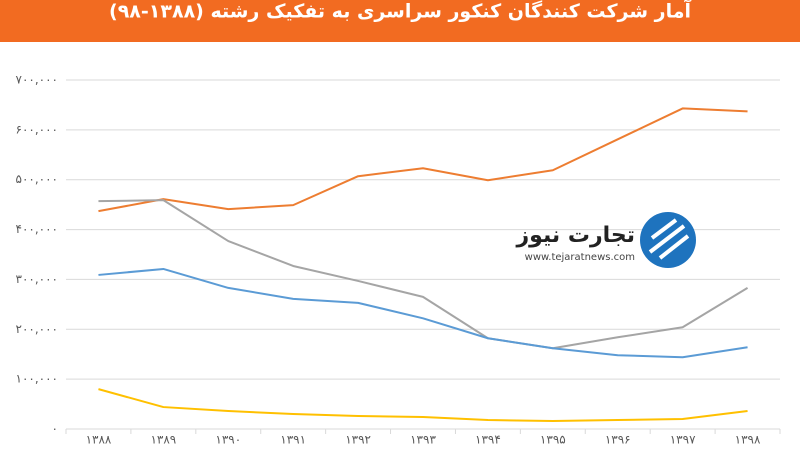  What do you see at coordinates (163, 440) in the screenshot?
I see `x-tick-label: ۱۳۸۹` at bounding box center [163, 440].